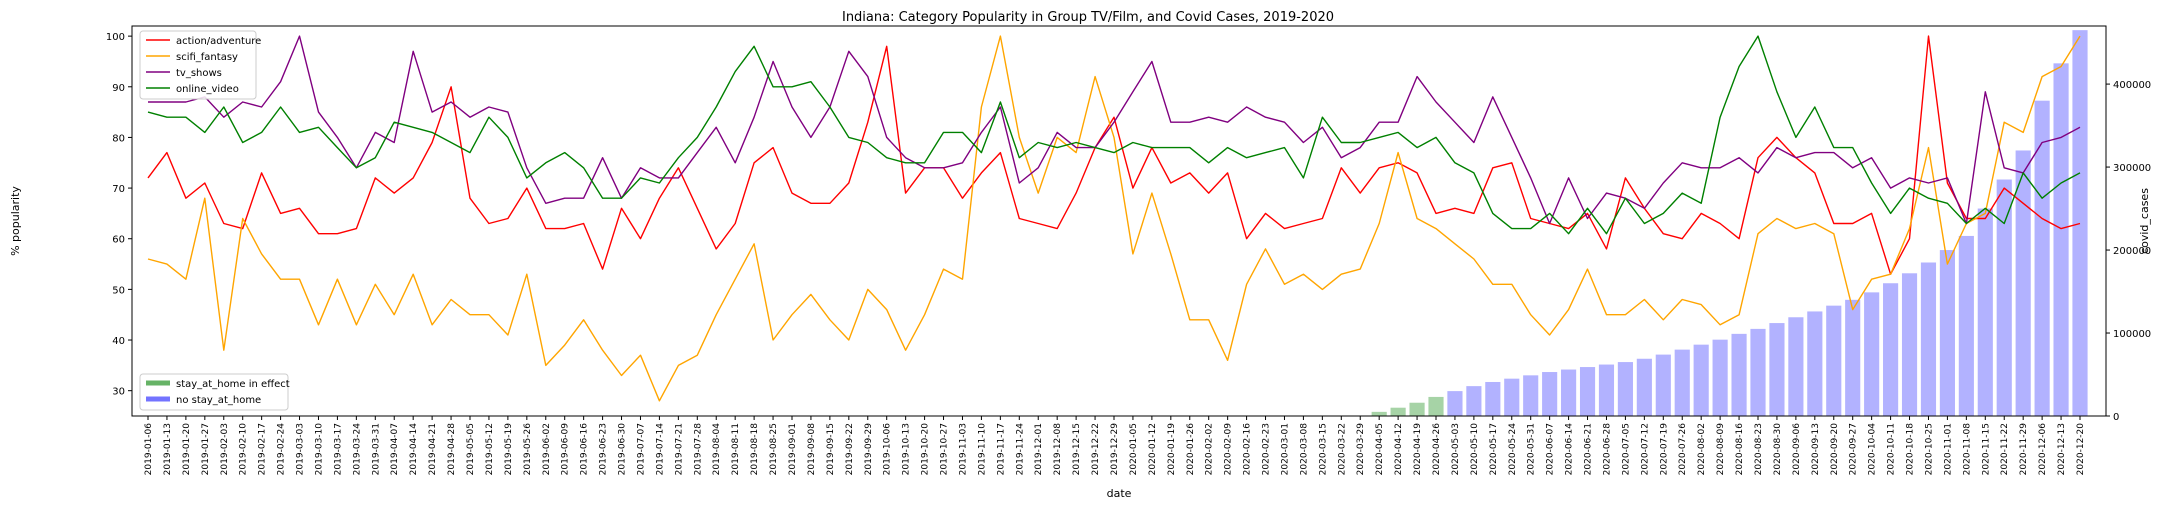 The image size is (2160, 508). I want to click on x-tick-label: 2019-02-10, so click(244, 449).